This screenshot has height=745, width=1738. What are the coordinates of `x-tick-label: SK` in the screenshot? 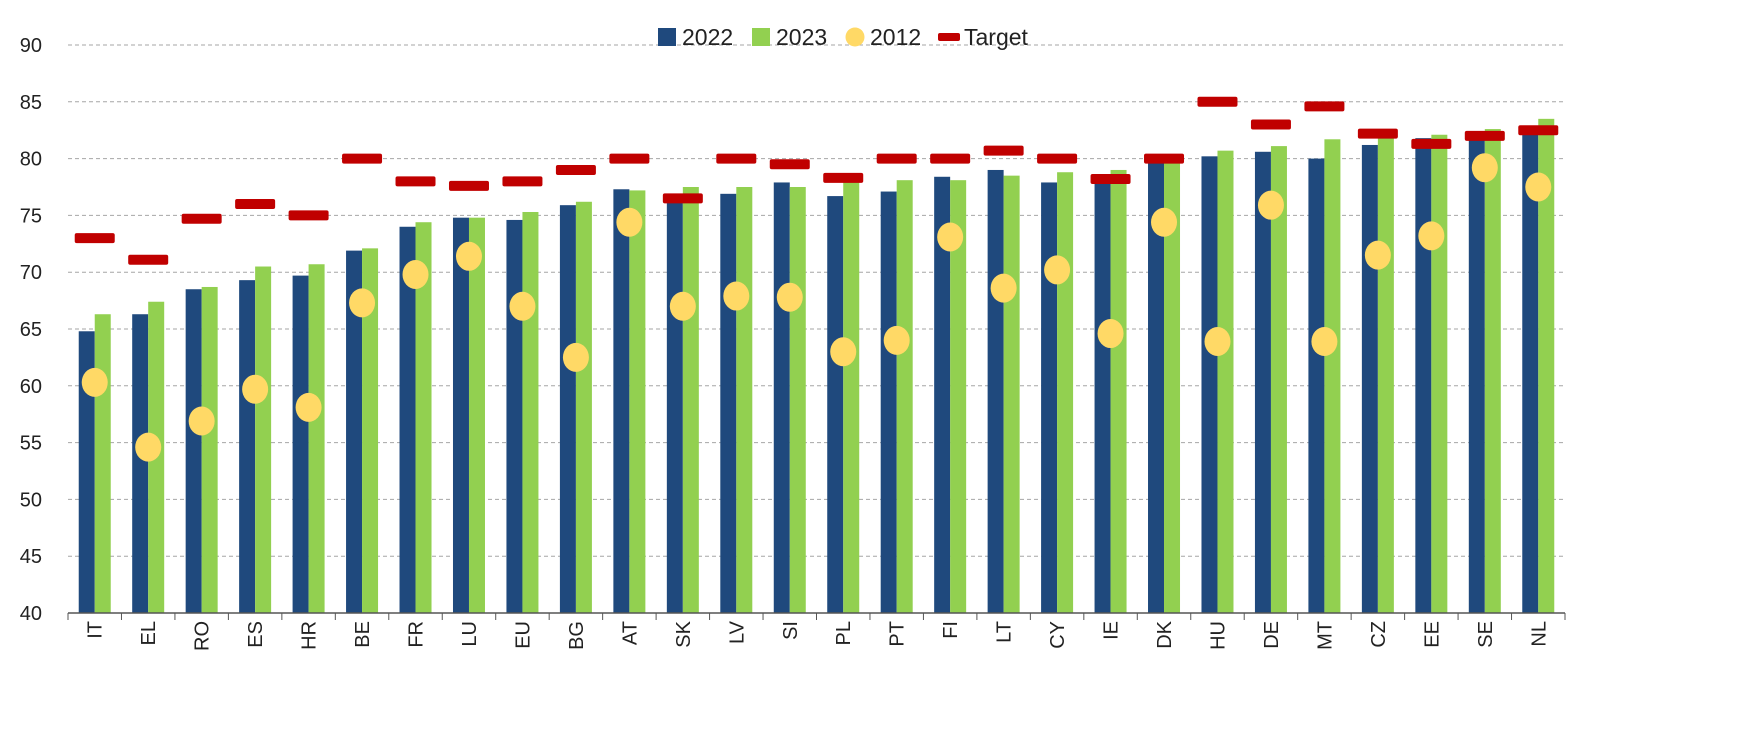 It's located at (684, 633).